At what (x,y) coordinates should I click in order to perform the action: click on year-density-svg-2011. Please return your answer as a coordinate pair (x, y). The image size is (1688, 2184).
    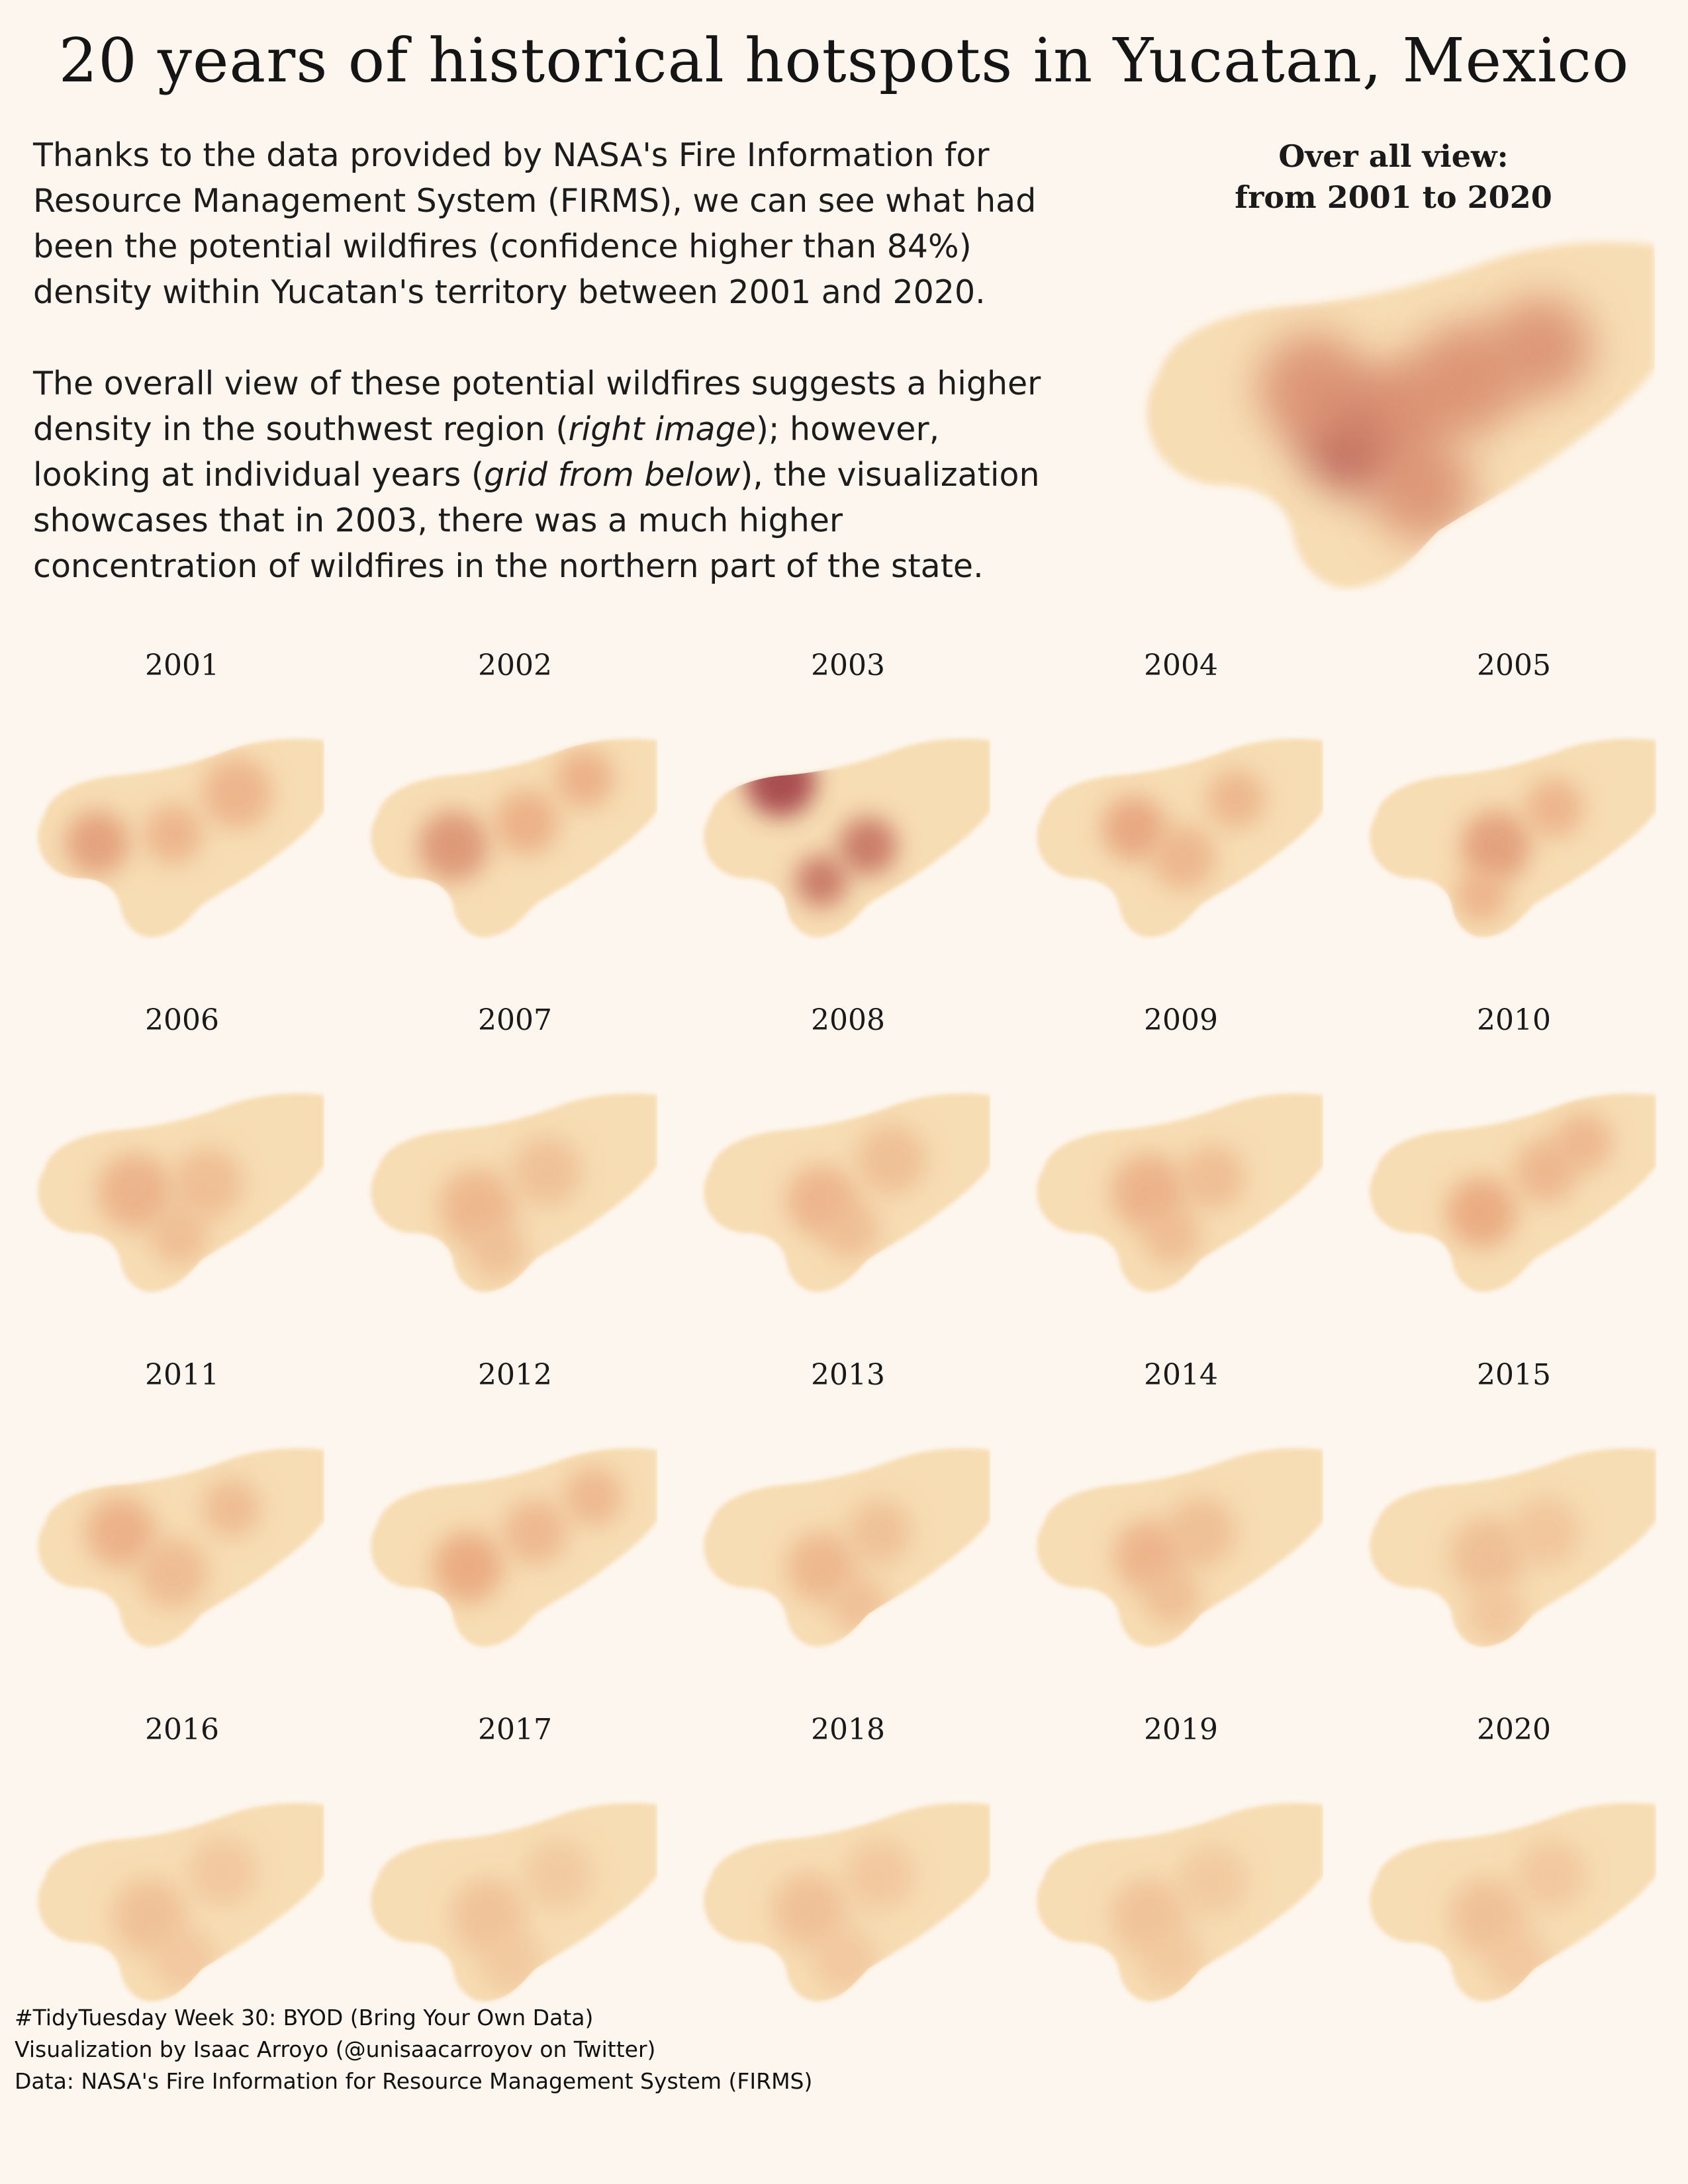
    Looking at the image, I should click on (181, 1547).